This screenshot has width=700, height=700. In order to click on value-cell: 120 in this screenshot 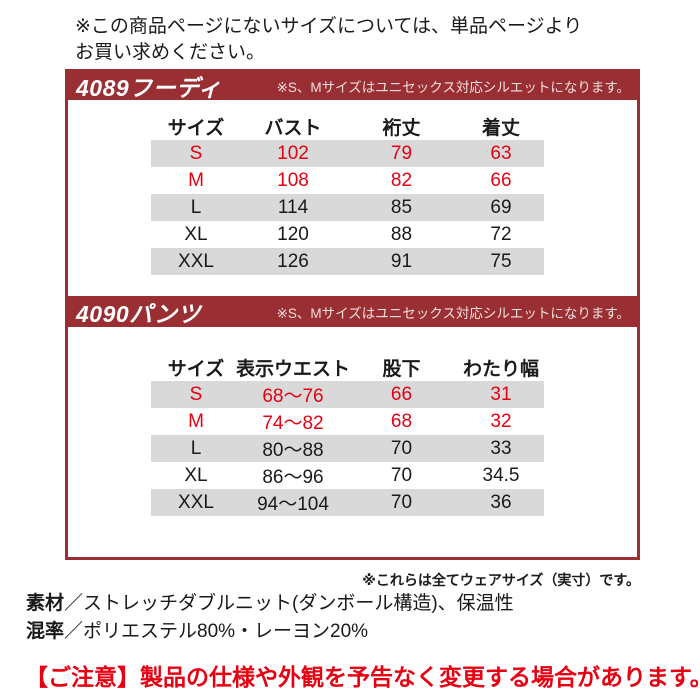, I will do `click(293, 234)`.